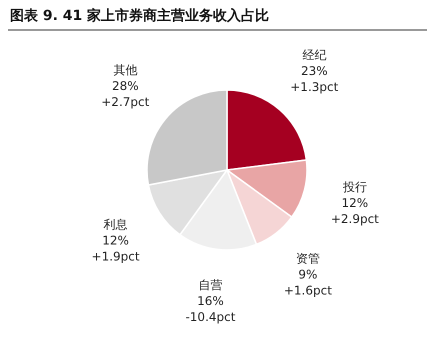  Describe the element at coordinates (140, 15) in the screenshot. I see `chart-title: 图表 9. 41 家上市券商主营业务收入占比` at that location.